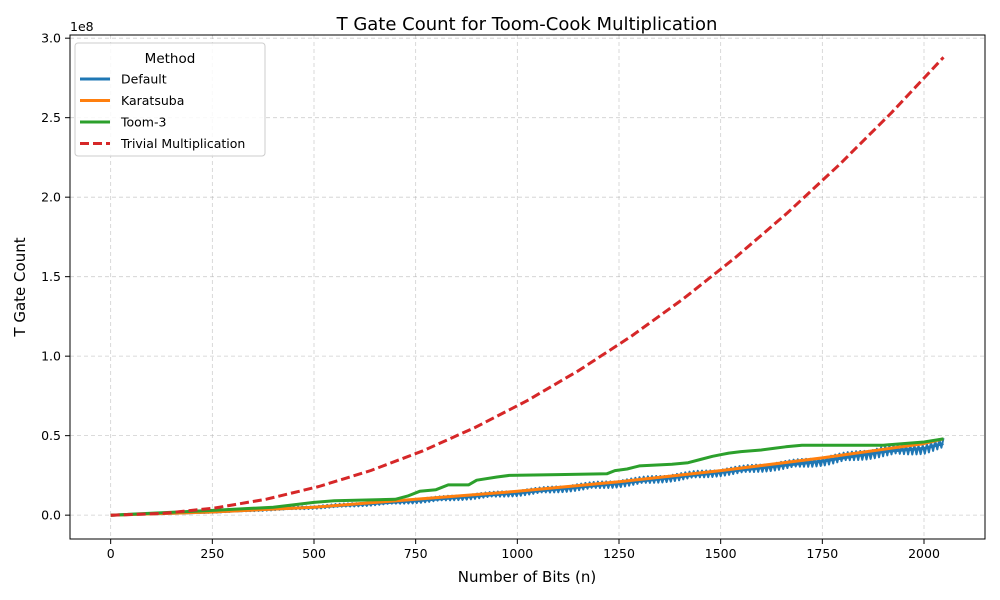  Describe the element at coordinates (170, 59) in the screenshot. I see `legend-title: Method` at that location.